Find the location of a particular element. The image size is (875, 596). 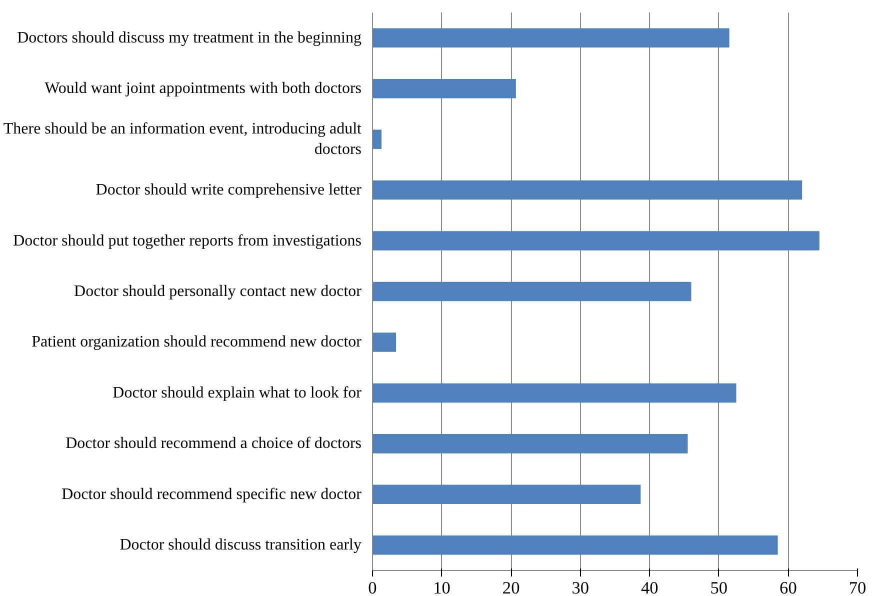

y-tick-label: Patient organization should recommend new doctor is located at coordinates (197, 342).